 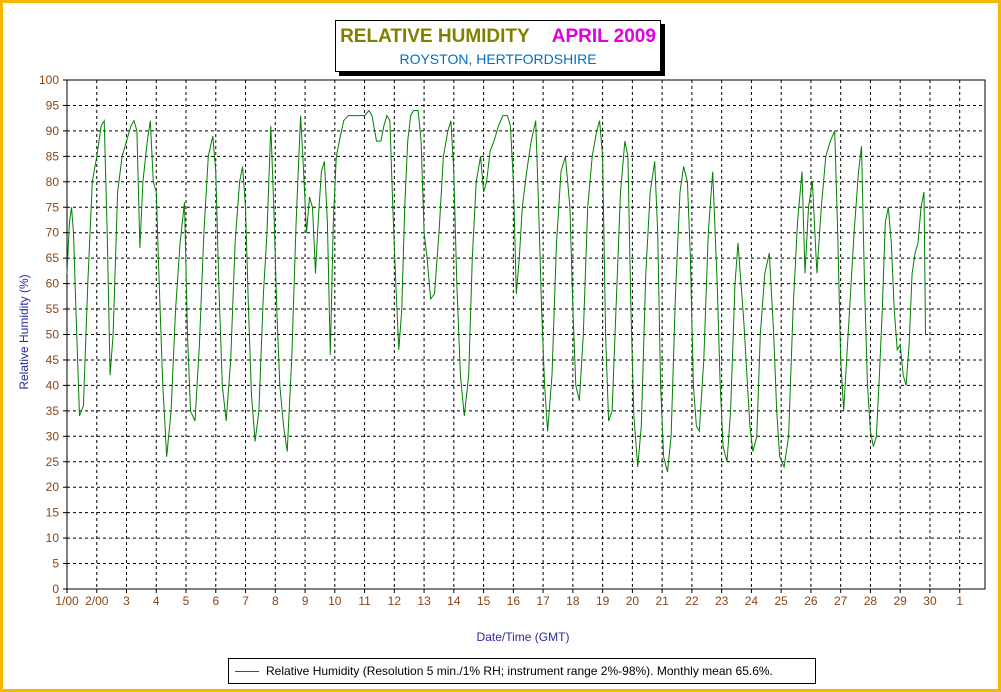 I want to click on title-line: RELATIVE HUMIDITY APRIL 2009, so click(x=498, y=37).